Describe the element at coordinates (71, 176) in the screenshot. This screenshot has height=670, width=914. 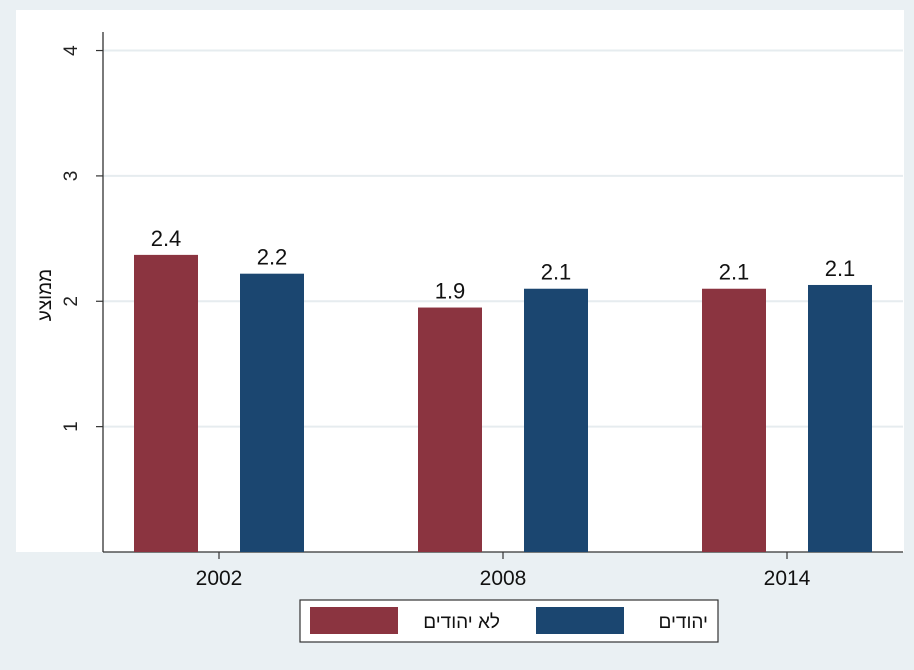
I see `y-tick-label: 3` at that location.